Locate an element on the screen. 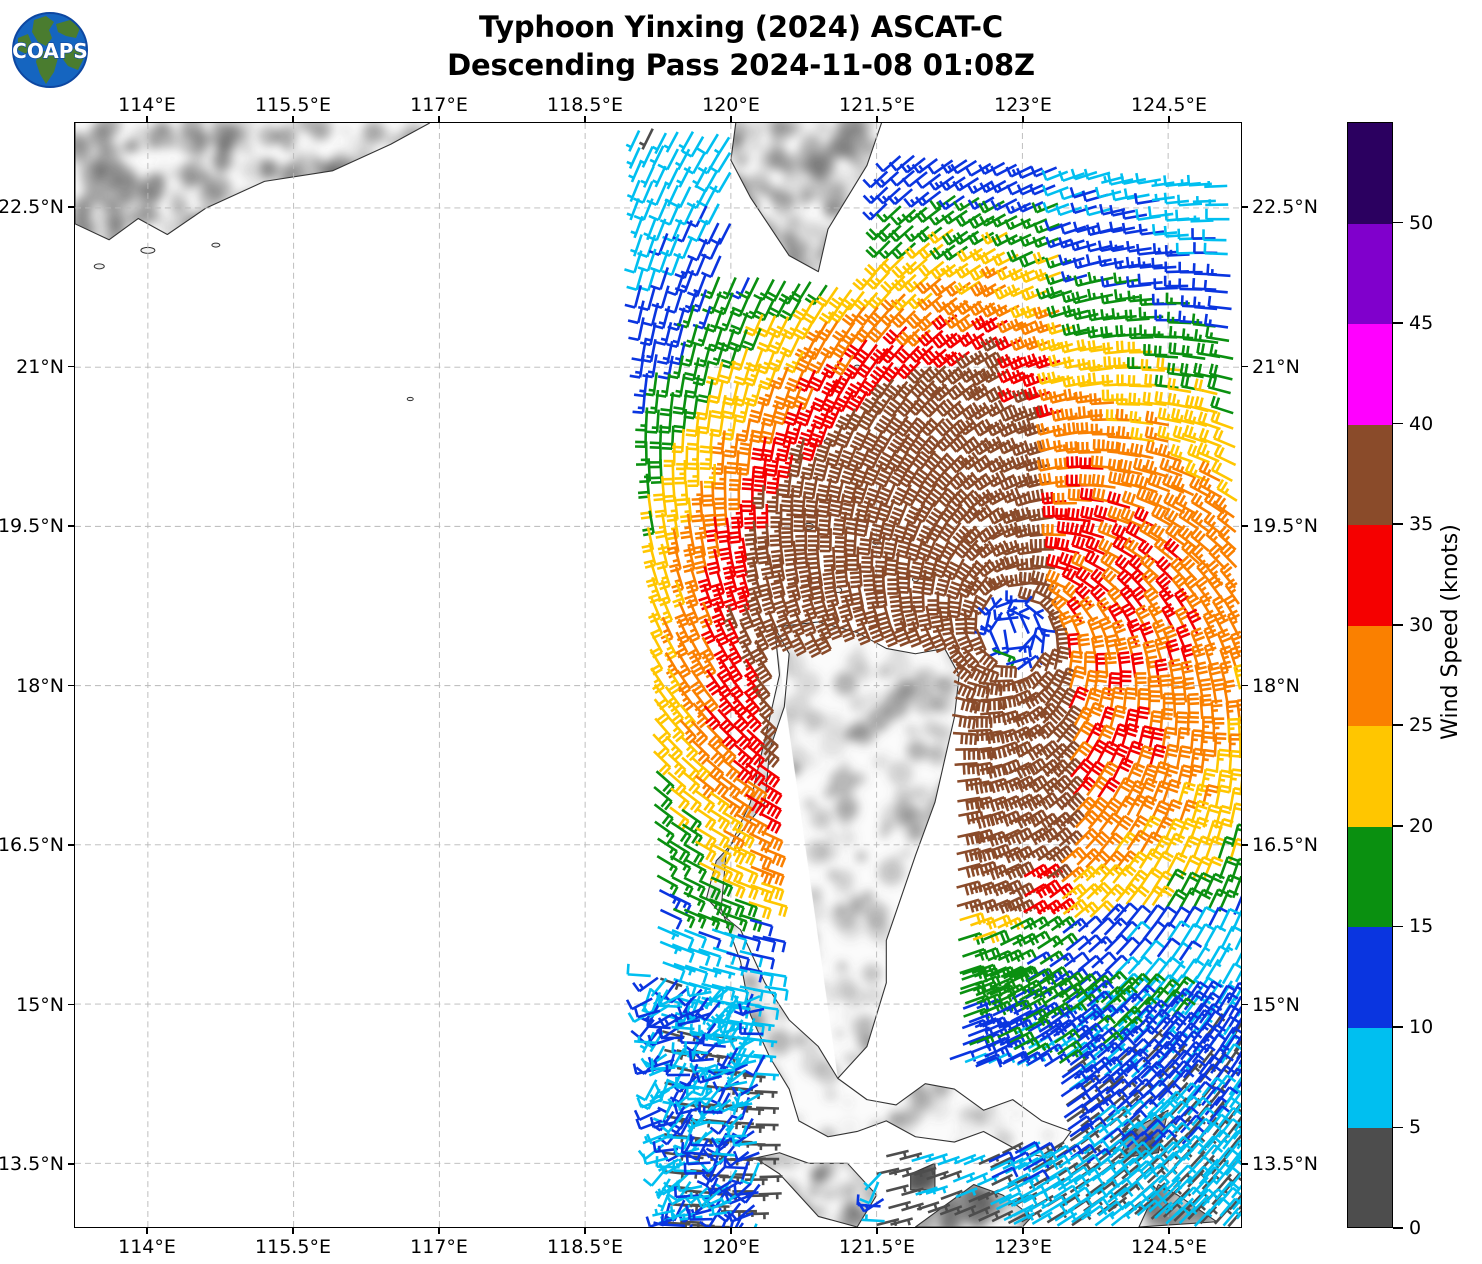  colorbar-tick-label-6: 30 is located at coordinates (1421, 624).